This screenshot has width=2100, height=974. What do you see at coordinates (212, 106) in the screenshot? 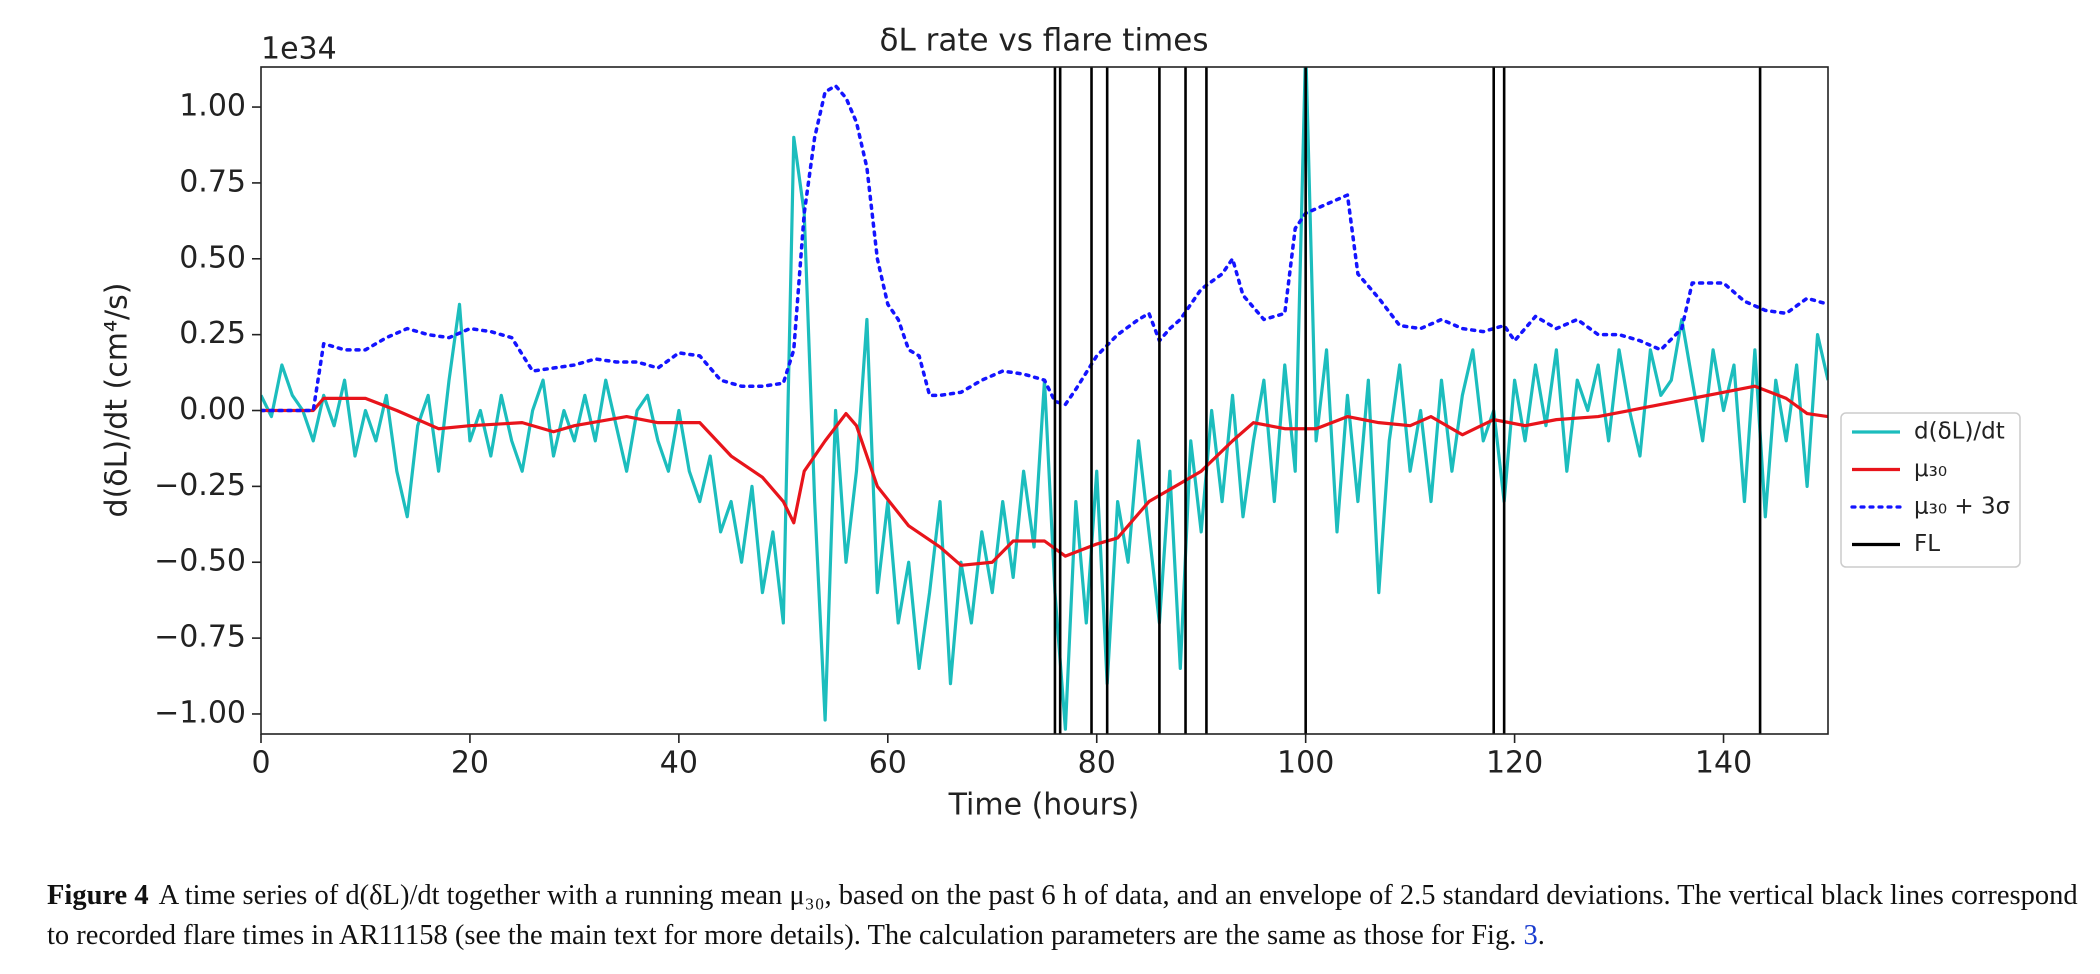
I see `y-tick-label: 1.00` at bounding box center [212, 106].